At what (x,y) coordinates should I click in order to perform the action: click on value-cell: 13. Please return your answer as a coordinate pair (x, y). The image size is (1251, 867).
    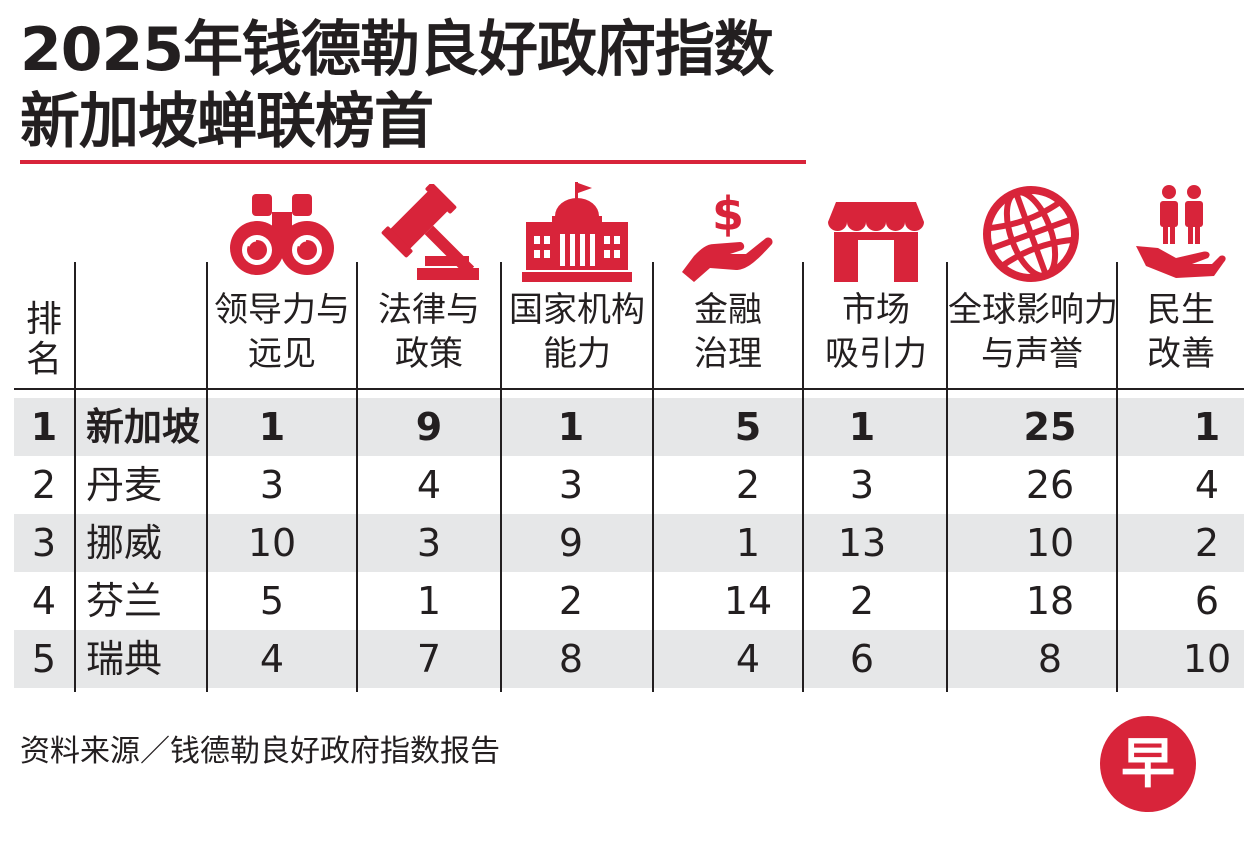
    Looking at the image, I should click on (862, 543).